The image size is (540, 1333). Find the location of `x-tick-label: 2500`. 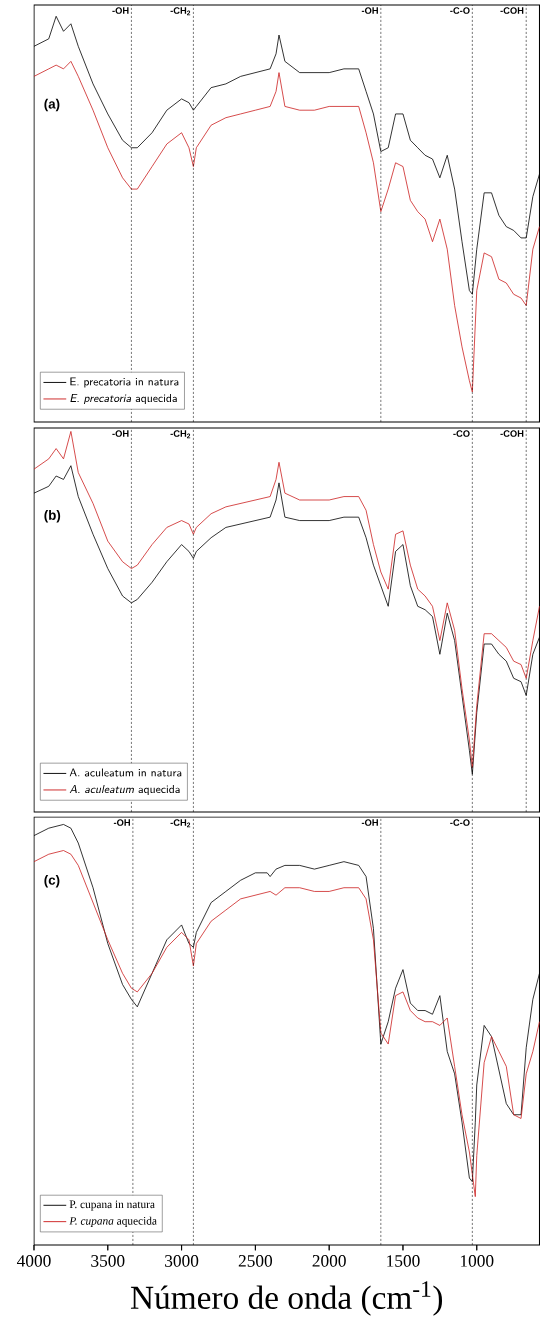

x-tick-label: 2500 is located at coordinates (255, 1261).